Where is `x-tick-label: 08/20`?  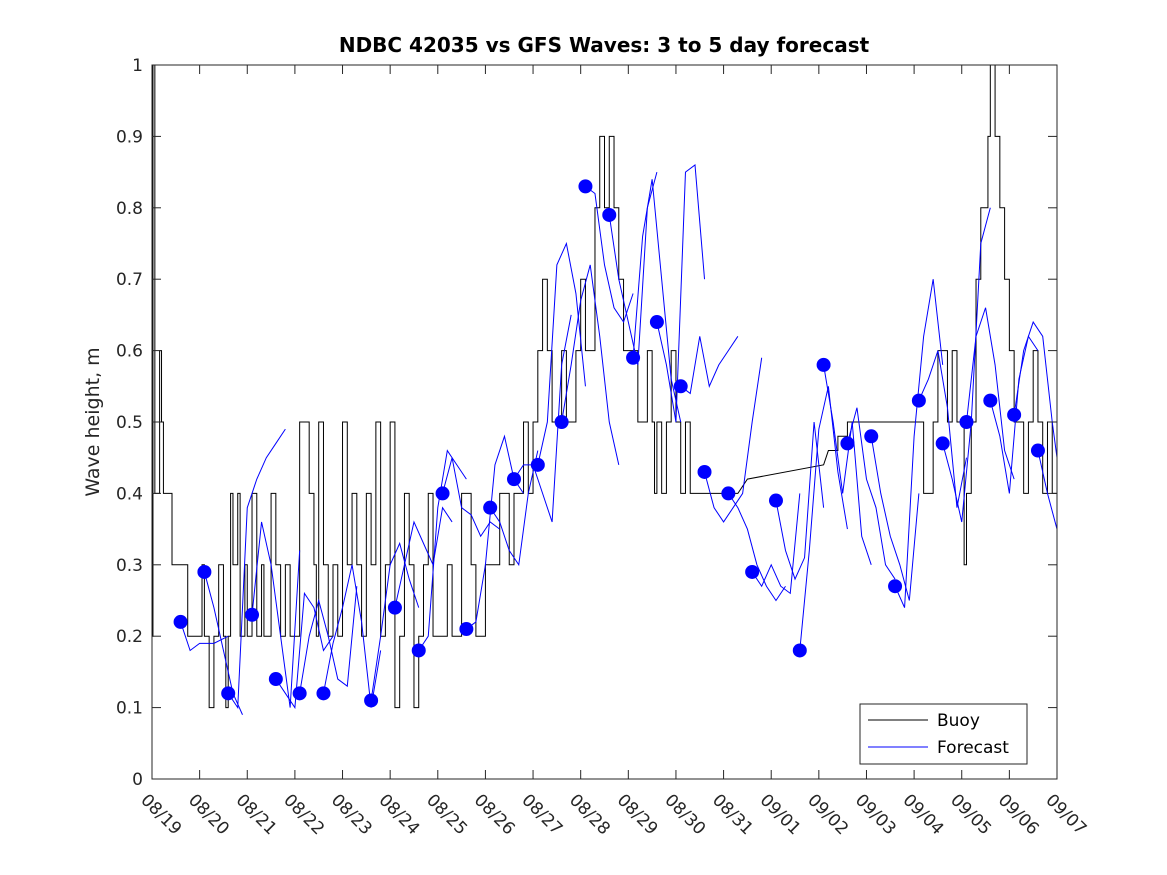
x-tick-label: 08/20 is located at coordinates (208, 814).